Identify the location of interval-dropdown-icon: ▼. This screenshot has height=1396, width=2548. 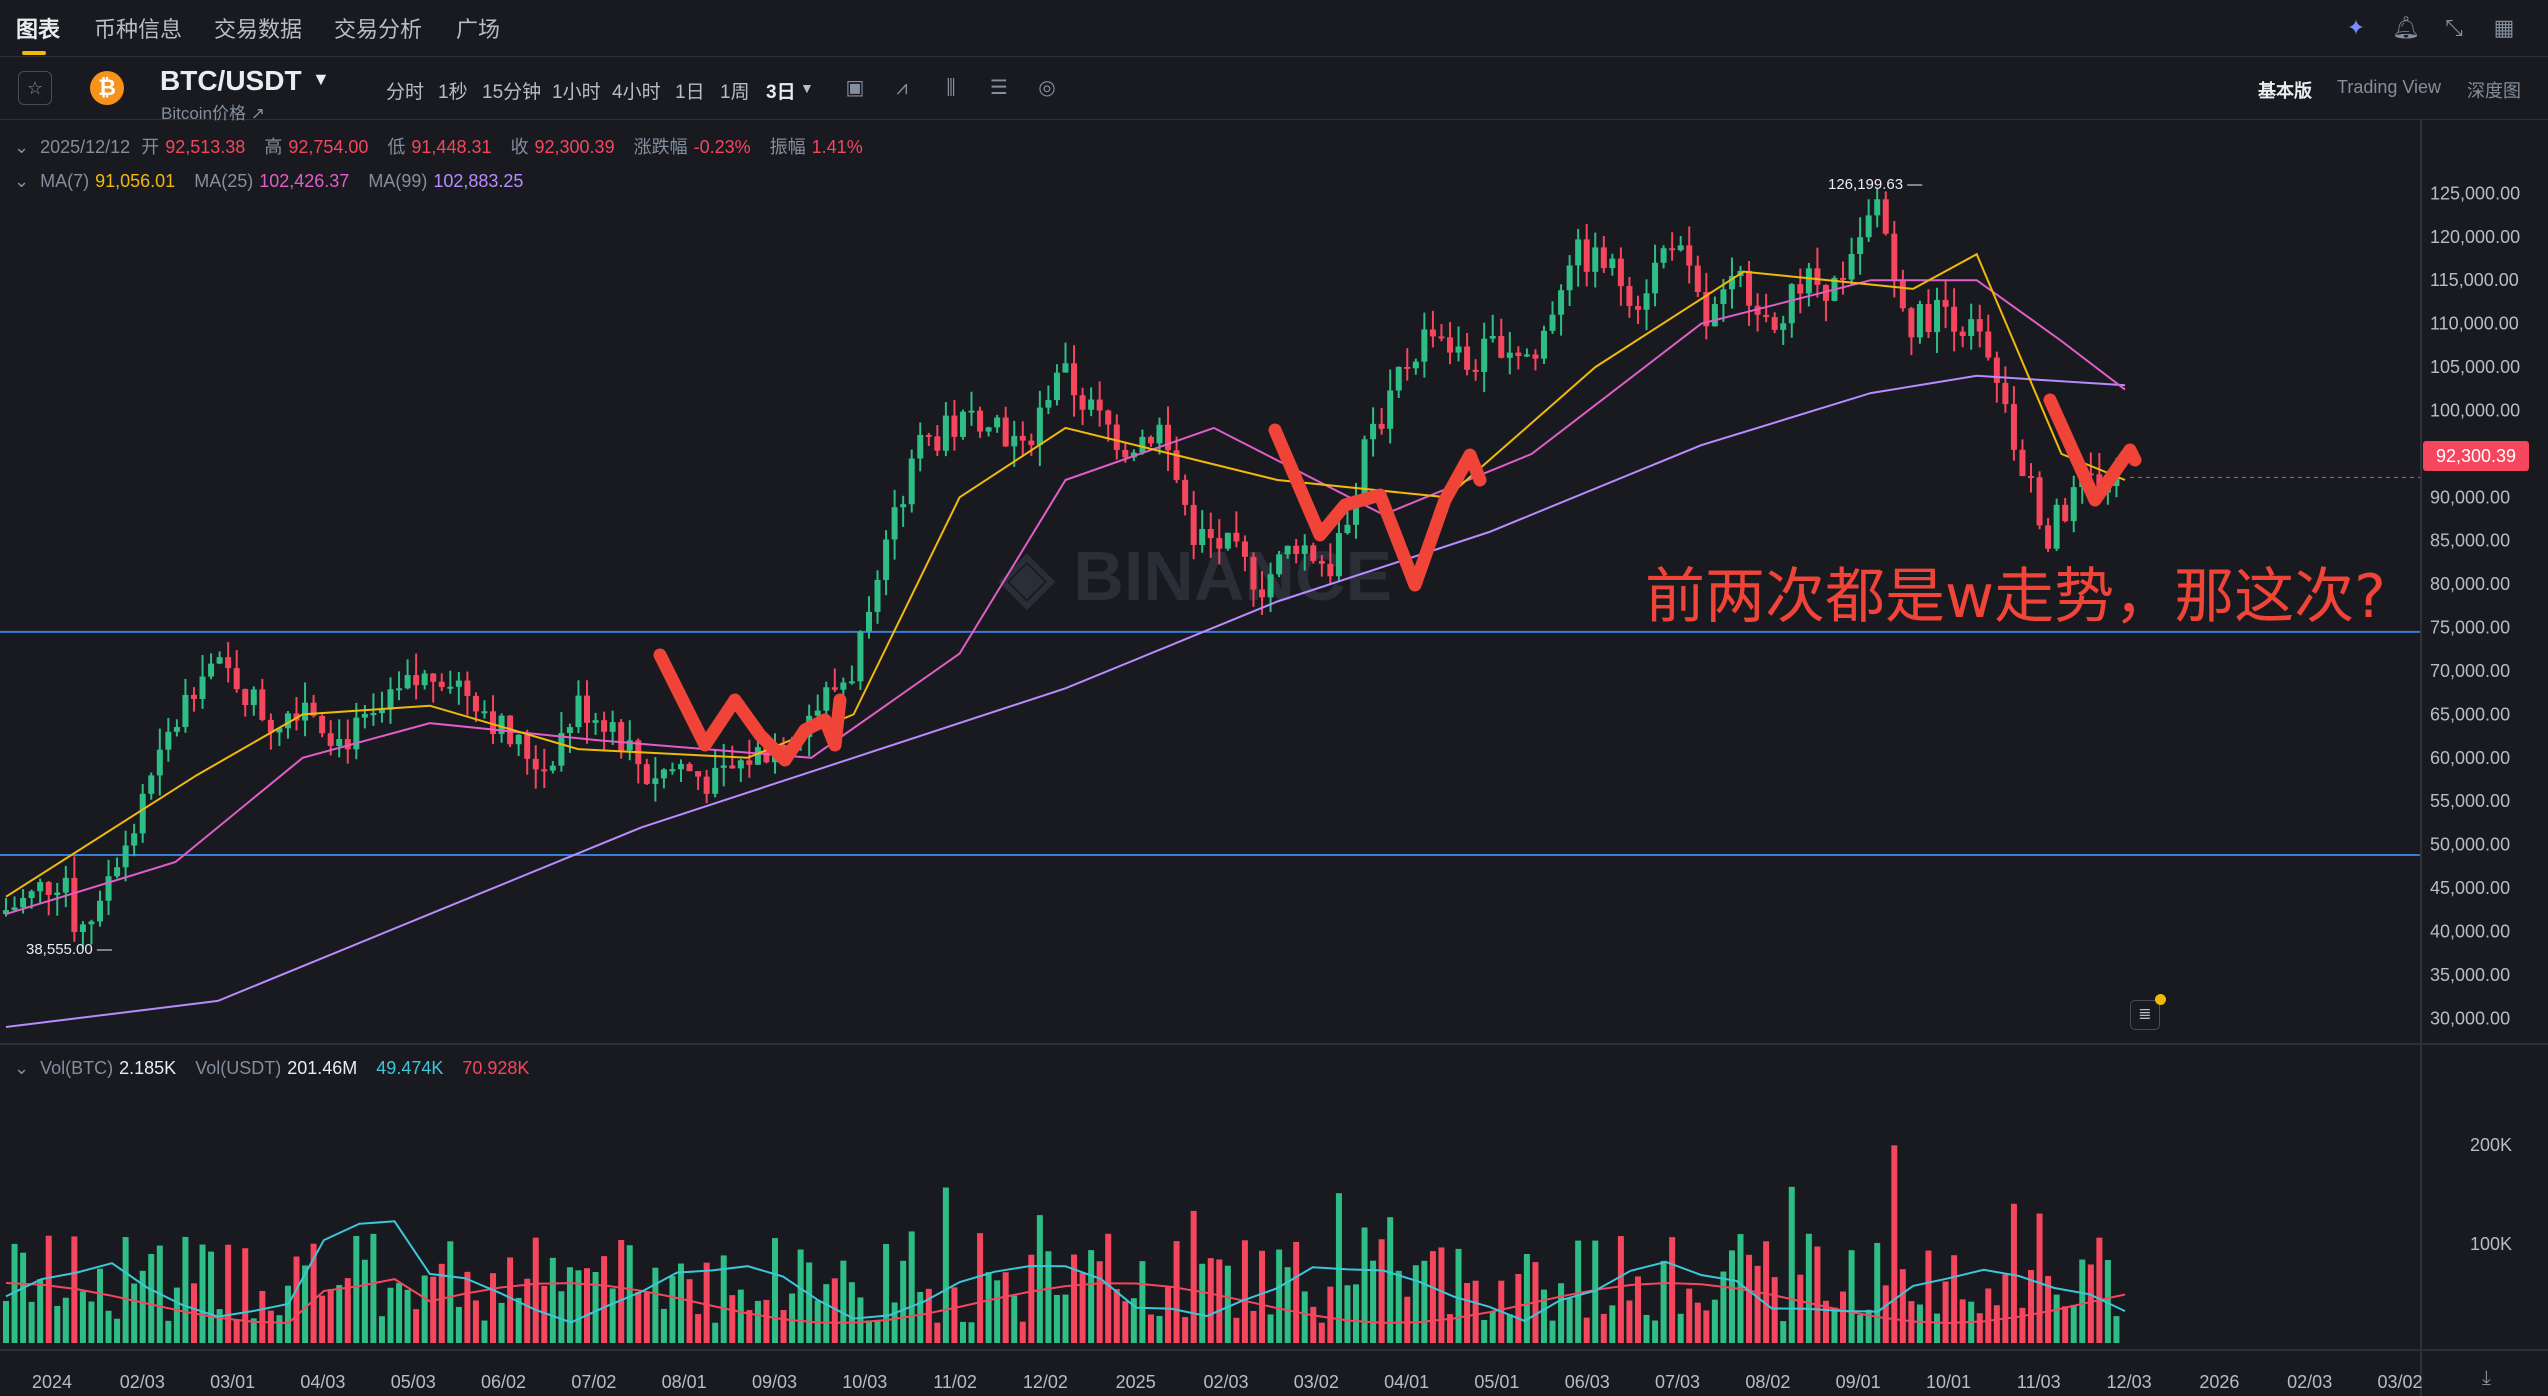
(807, 88).